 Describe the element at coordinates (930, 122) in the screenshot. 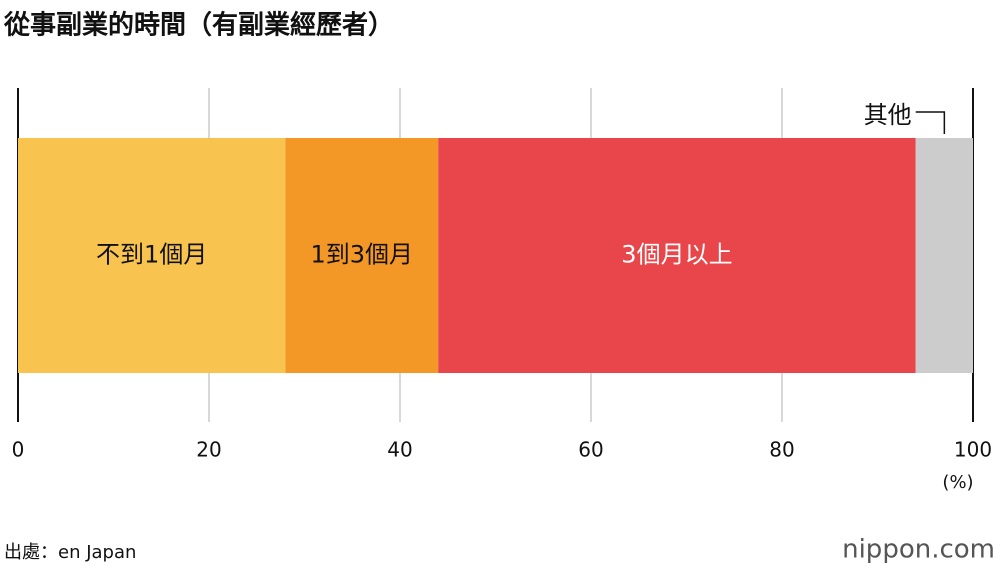

I see `label-leader` at that location.